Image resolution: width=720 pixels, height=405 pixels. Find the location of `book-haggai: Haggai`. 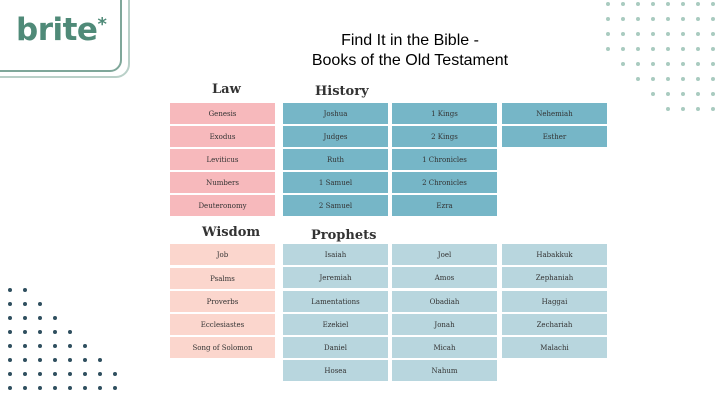

book-haggai: Haggai is located at coordinates (554, 301).